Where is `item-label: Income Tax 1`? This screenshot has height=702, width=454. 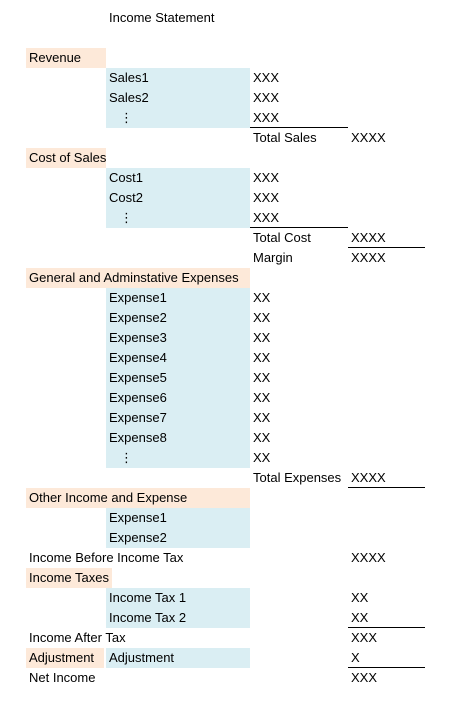 item-label: Income Tax 1 is located at coordinates (148, 597).